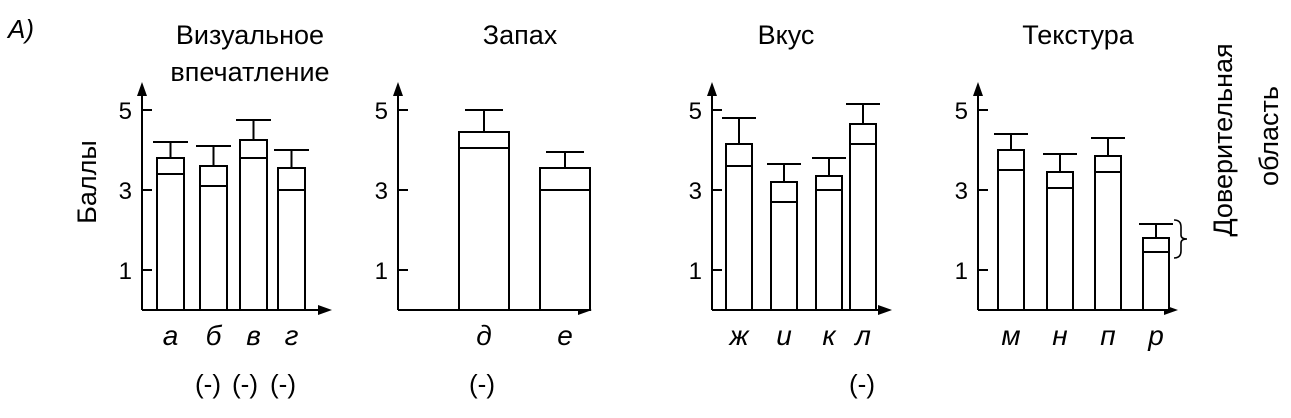 This screenshot has height=418, width=1291. Describe the element at coordinates (565, 335) in the screenshot. I see `category-label: е` at that location.